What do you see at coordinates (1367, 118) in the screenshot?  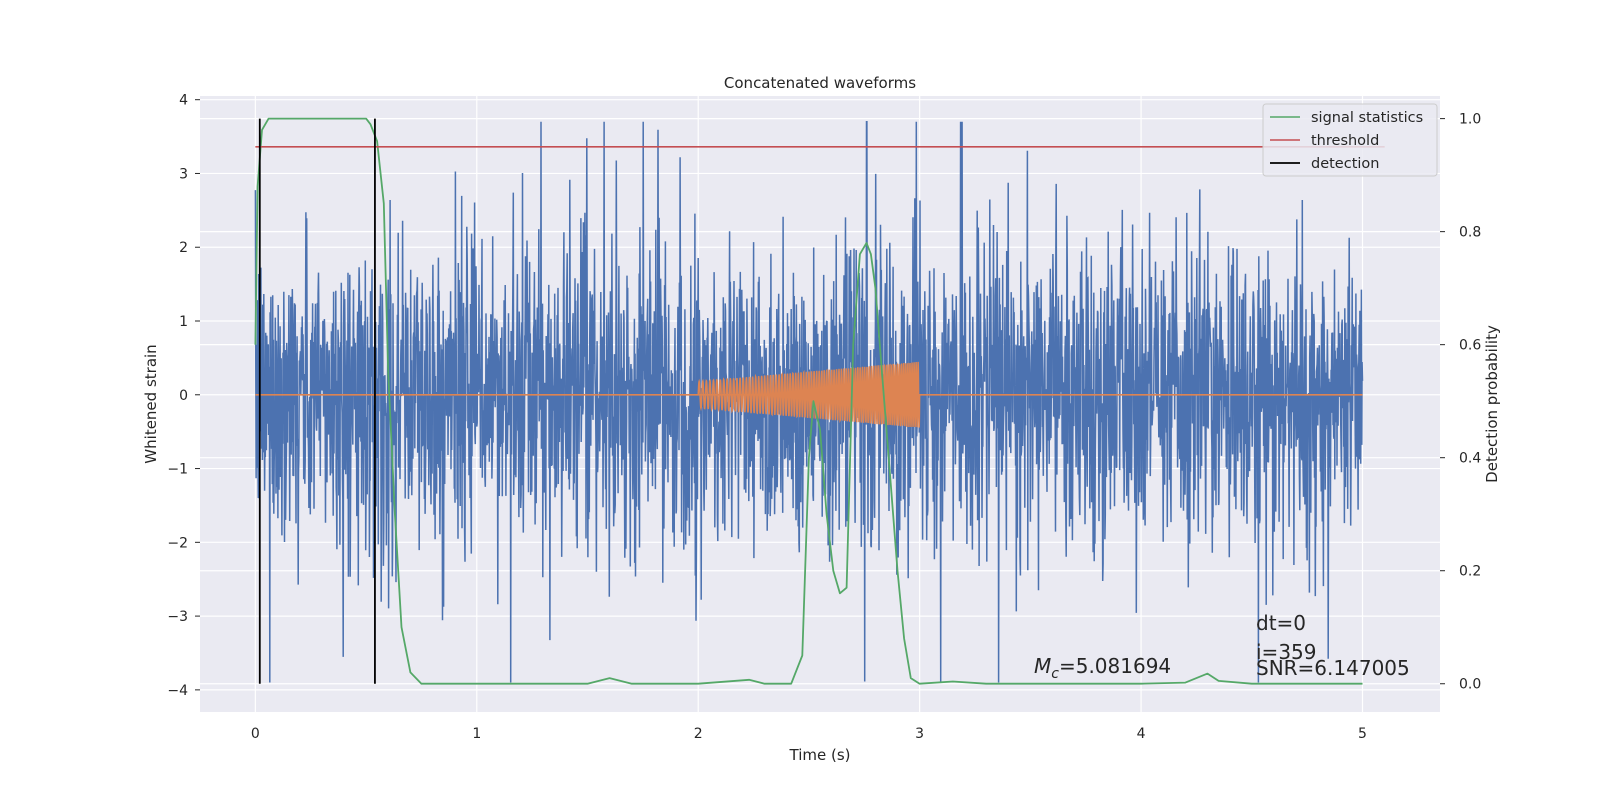 I see `legend-label-signal: signal statistics` at bounding box center [1367, 118].